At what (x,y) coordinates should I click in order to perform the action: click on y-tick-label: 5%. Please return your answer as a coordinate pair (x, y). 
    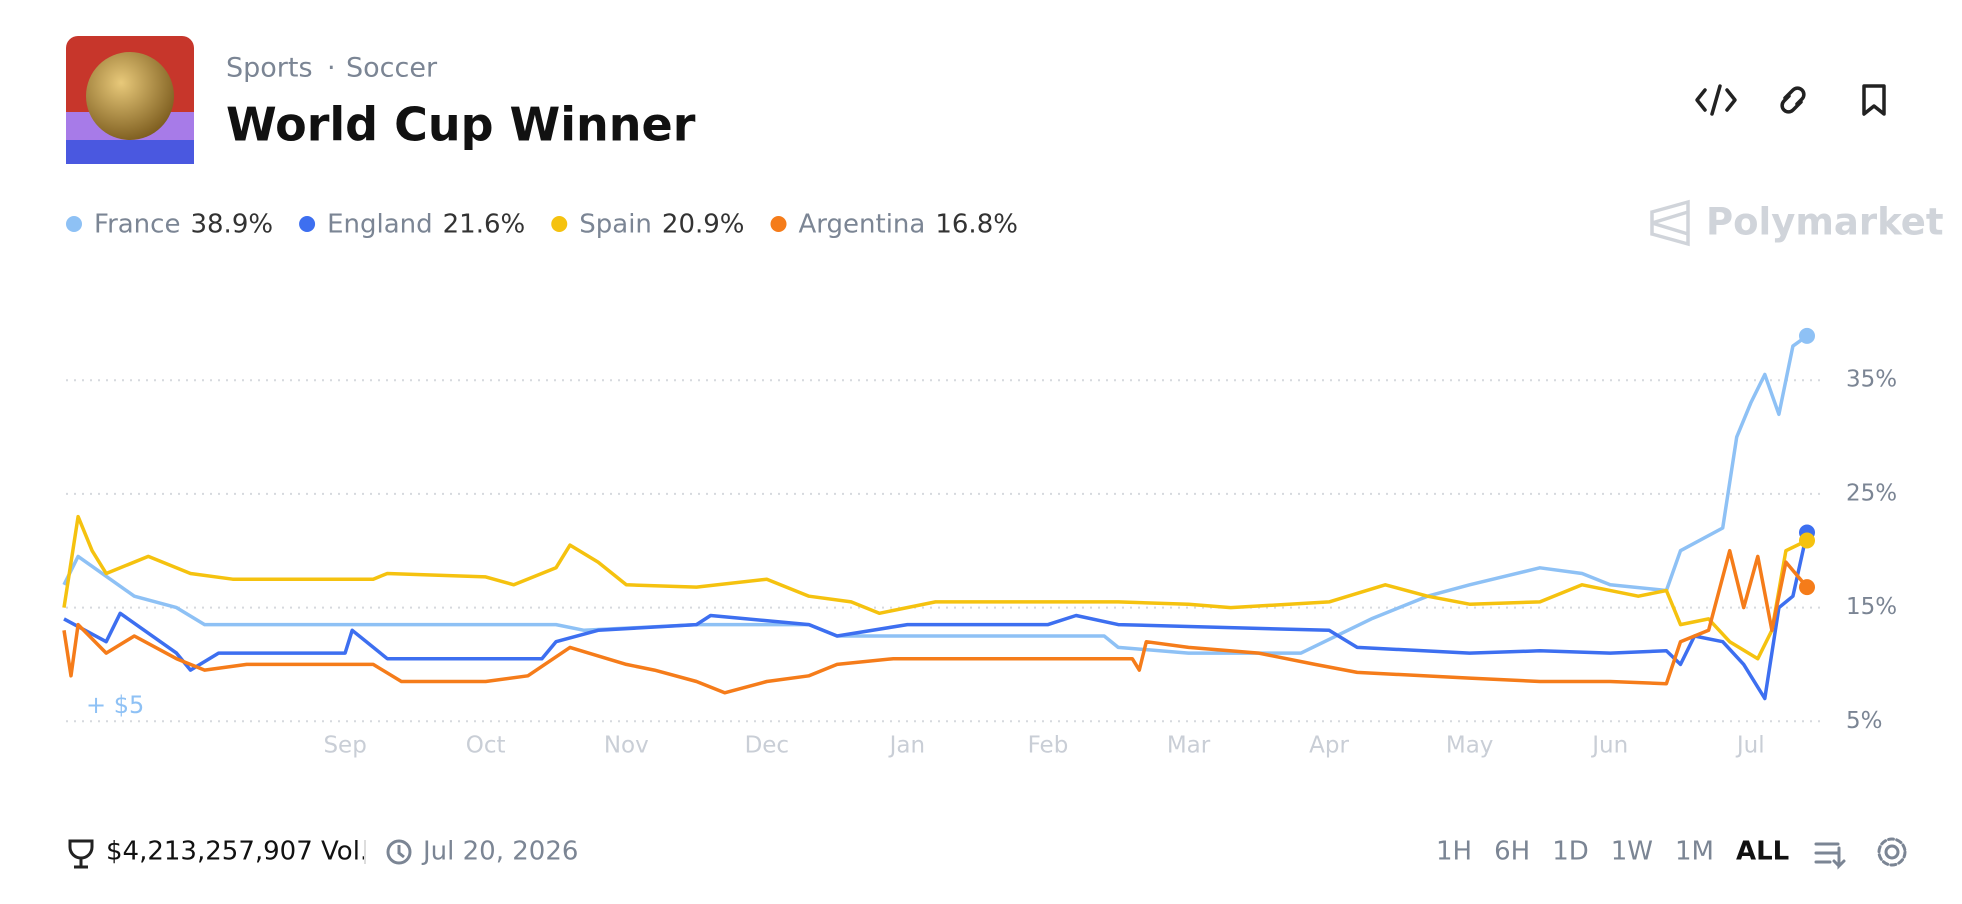
    Looking at the image, I should click on (1864, 721).